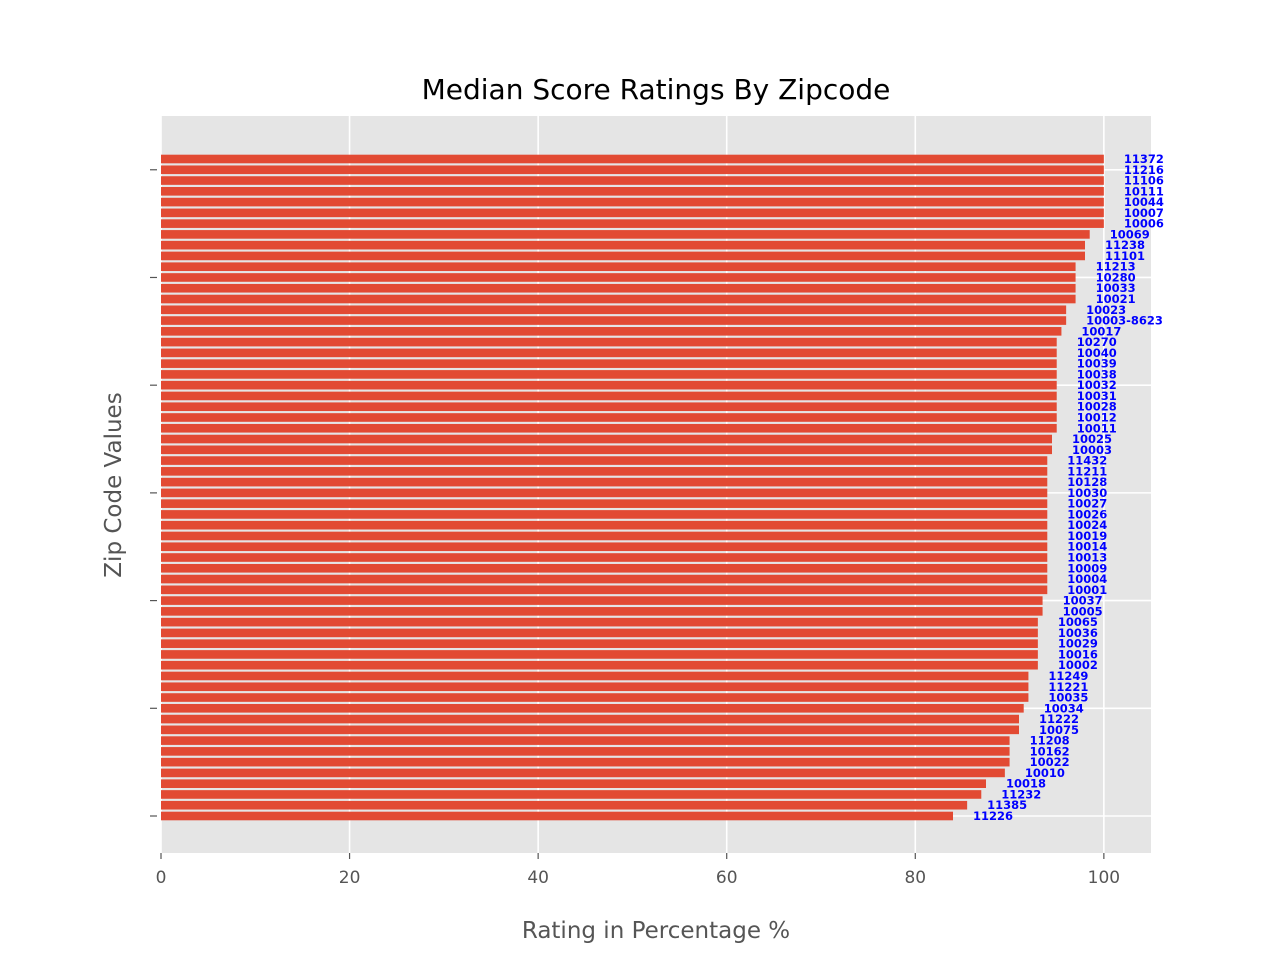 This screenshot has height=960, width=1280. Describe the element at coordinates (1078, 665) in the screenshot. I see `bar-label: 10002` at that location.